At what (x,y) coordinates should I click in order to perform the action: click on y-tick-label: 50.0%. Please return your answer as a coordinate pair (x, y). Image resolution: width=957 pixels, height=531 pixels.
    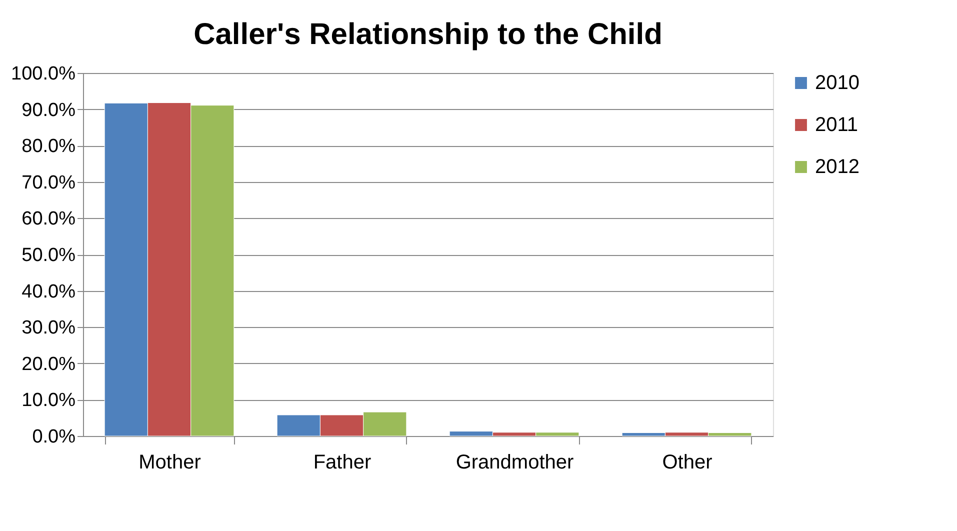
    Looking at the image, I should click on (49, 255).